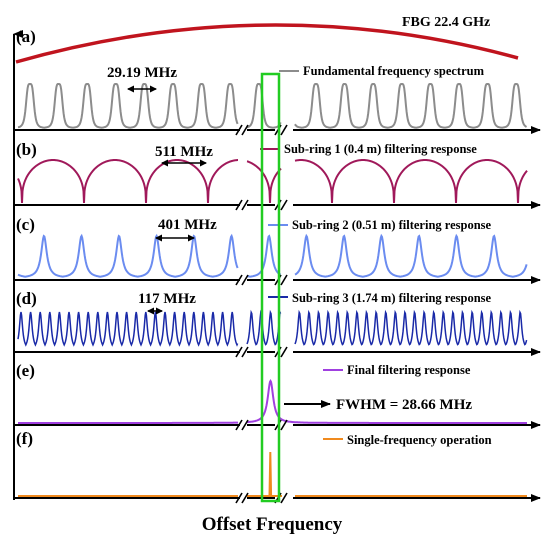 The width and height of the screenshot is (550, 541). What do you see at coordinates (267, 43) in the screenshot?
I see `fbg-envelope-curve` at bounding box center [267, 43].